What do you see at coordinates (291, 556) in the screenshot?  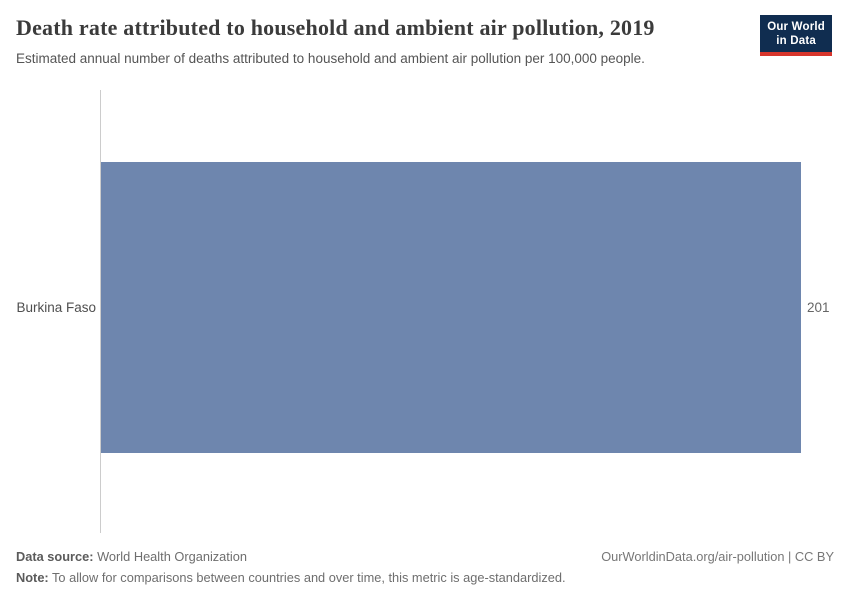 I see `data-source-line: Data source: World Health Organization` at bounding box center [291, 556].